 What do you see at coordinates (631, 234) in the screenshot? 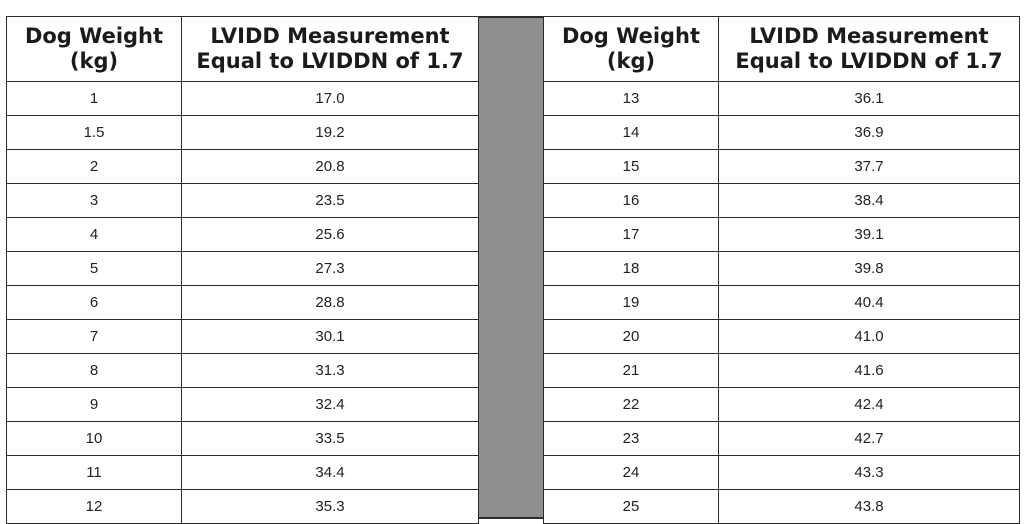
I see `weight-cell: 17` at bounding box center [631, 234].